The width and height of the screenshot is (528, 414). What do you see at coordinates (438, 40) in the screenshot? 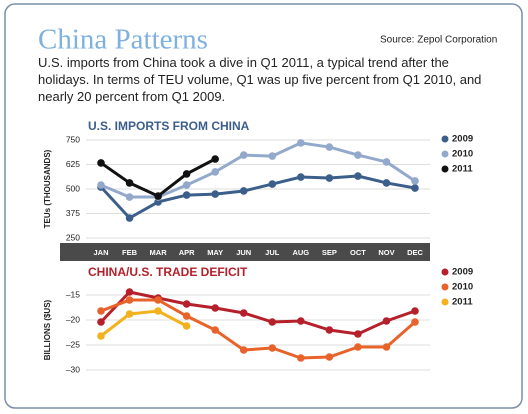
I see `source: Source: Zepol Corporation` at bounding box center [438, 40].